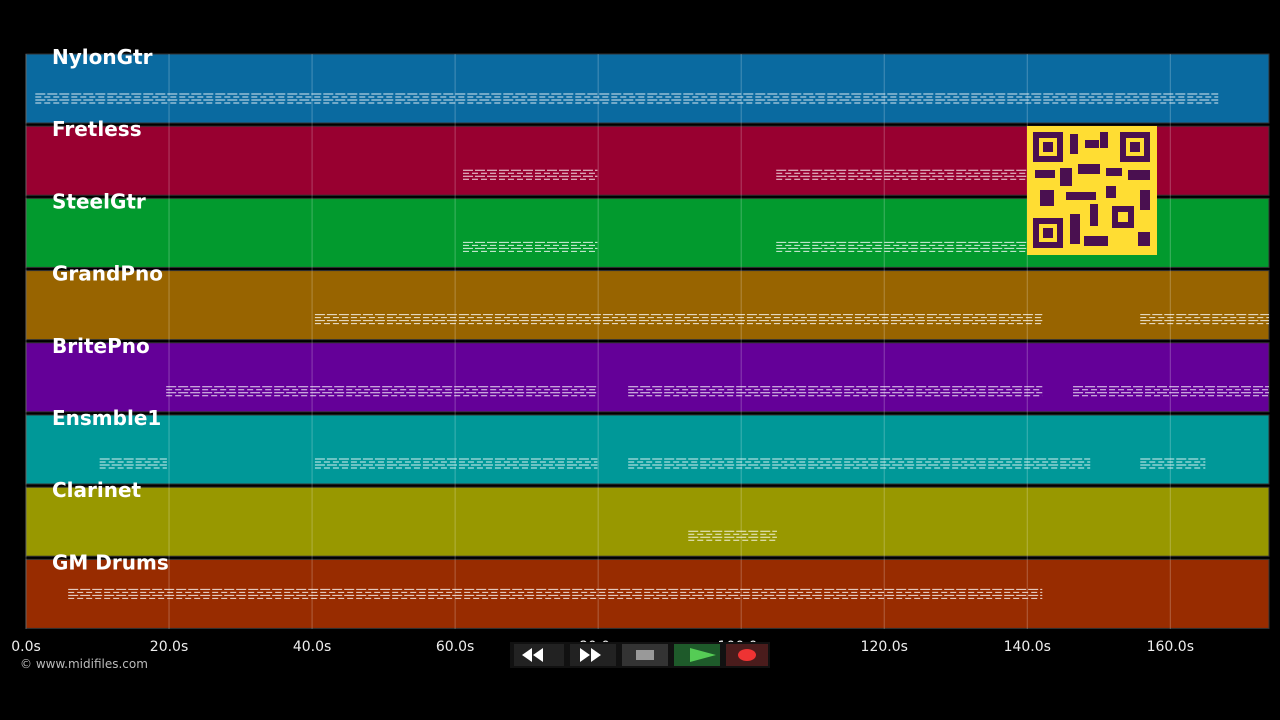 Image resolution: width=1280 pixels, height=720 pixels. Describe the element at coordinates (697, 655) in the screenshot. I see `play-button` at that location.